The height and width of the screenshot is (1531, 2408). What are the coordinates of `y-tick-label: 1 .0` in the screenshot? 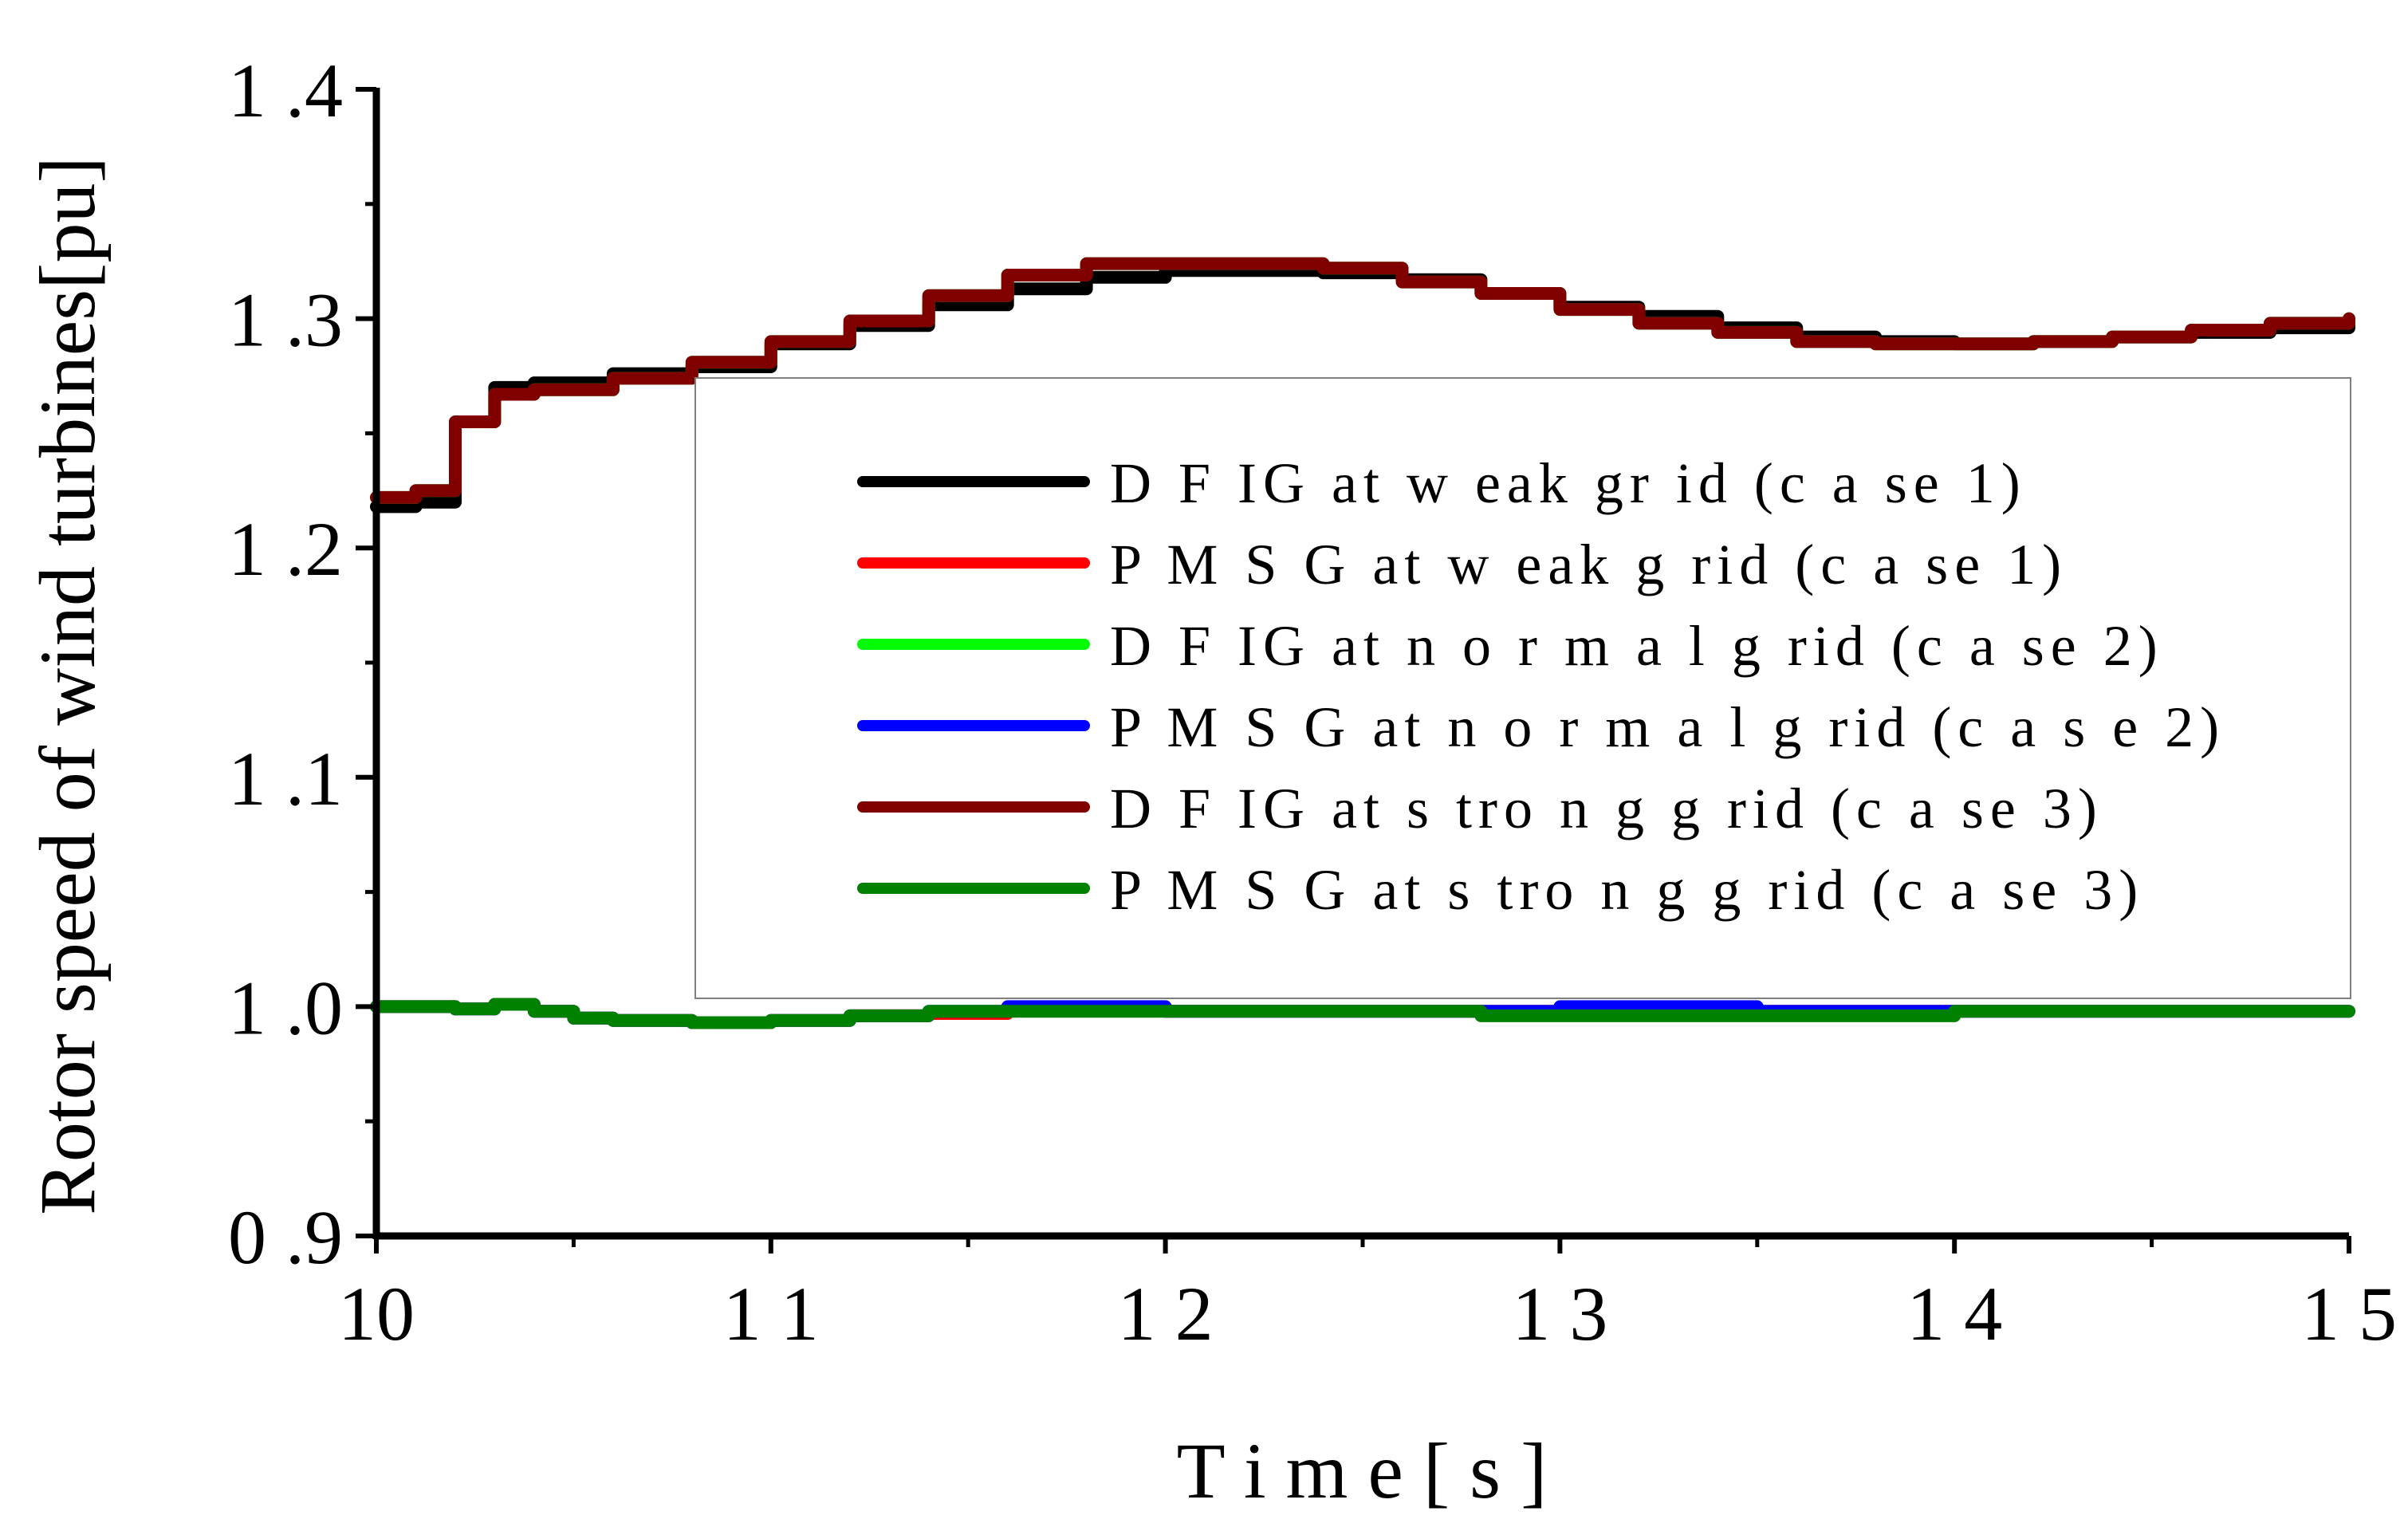 It's located at (285, 1007).